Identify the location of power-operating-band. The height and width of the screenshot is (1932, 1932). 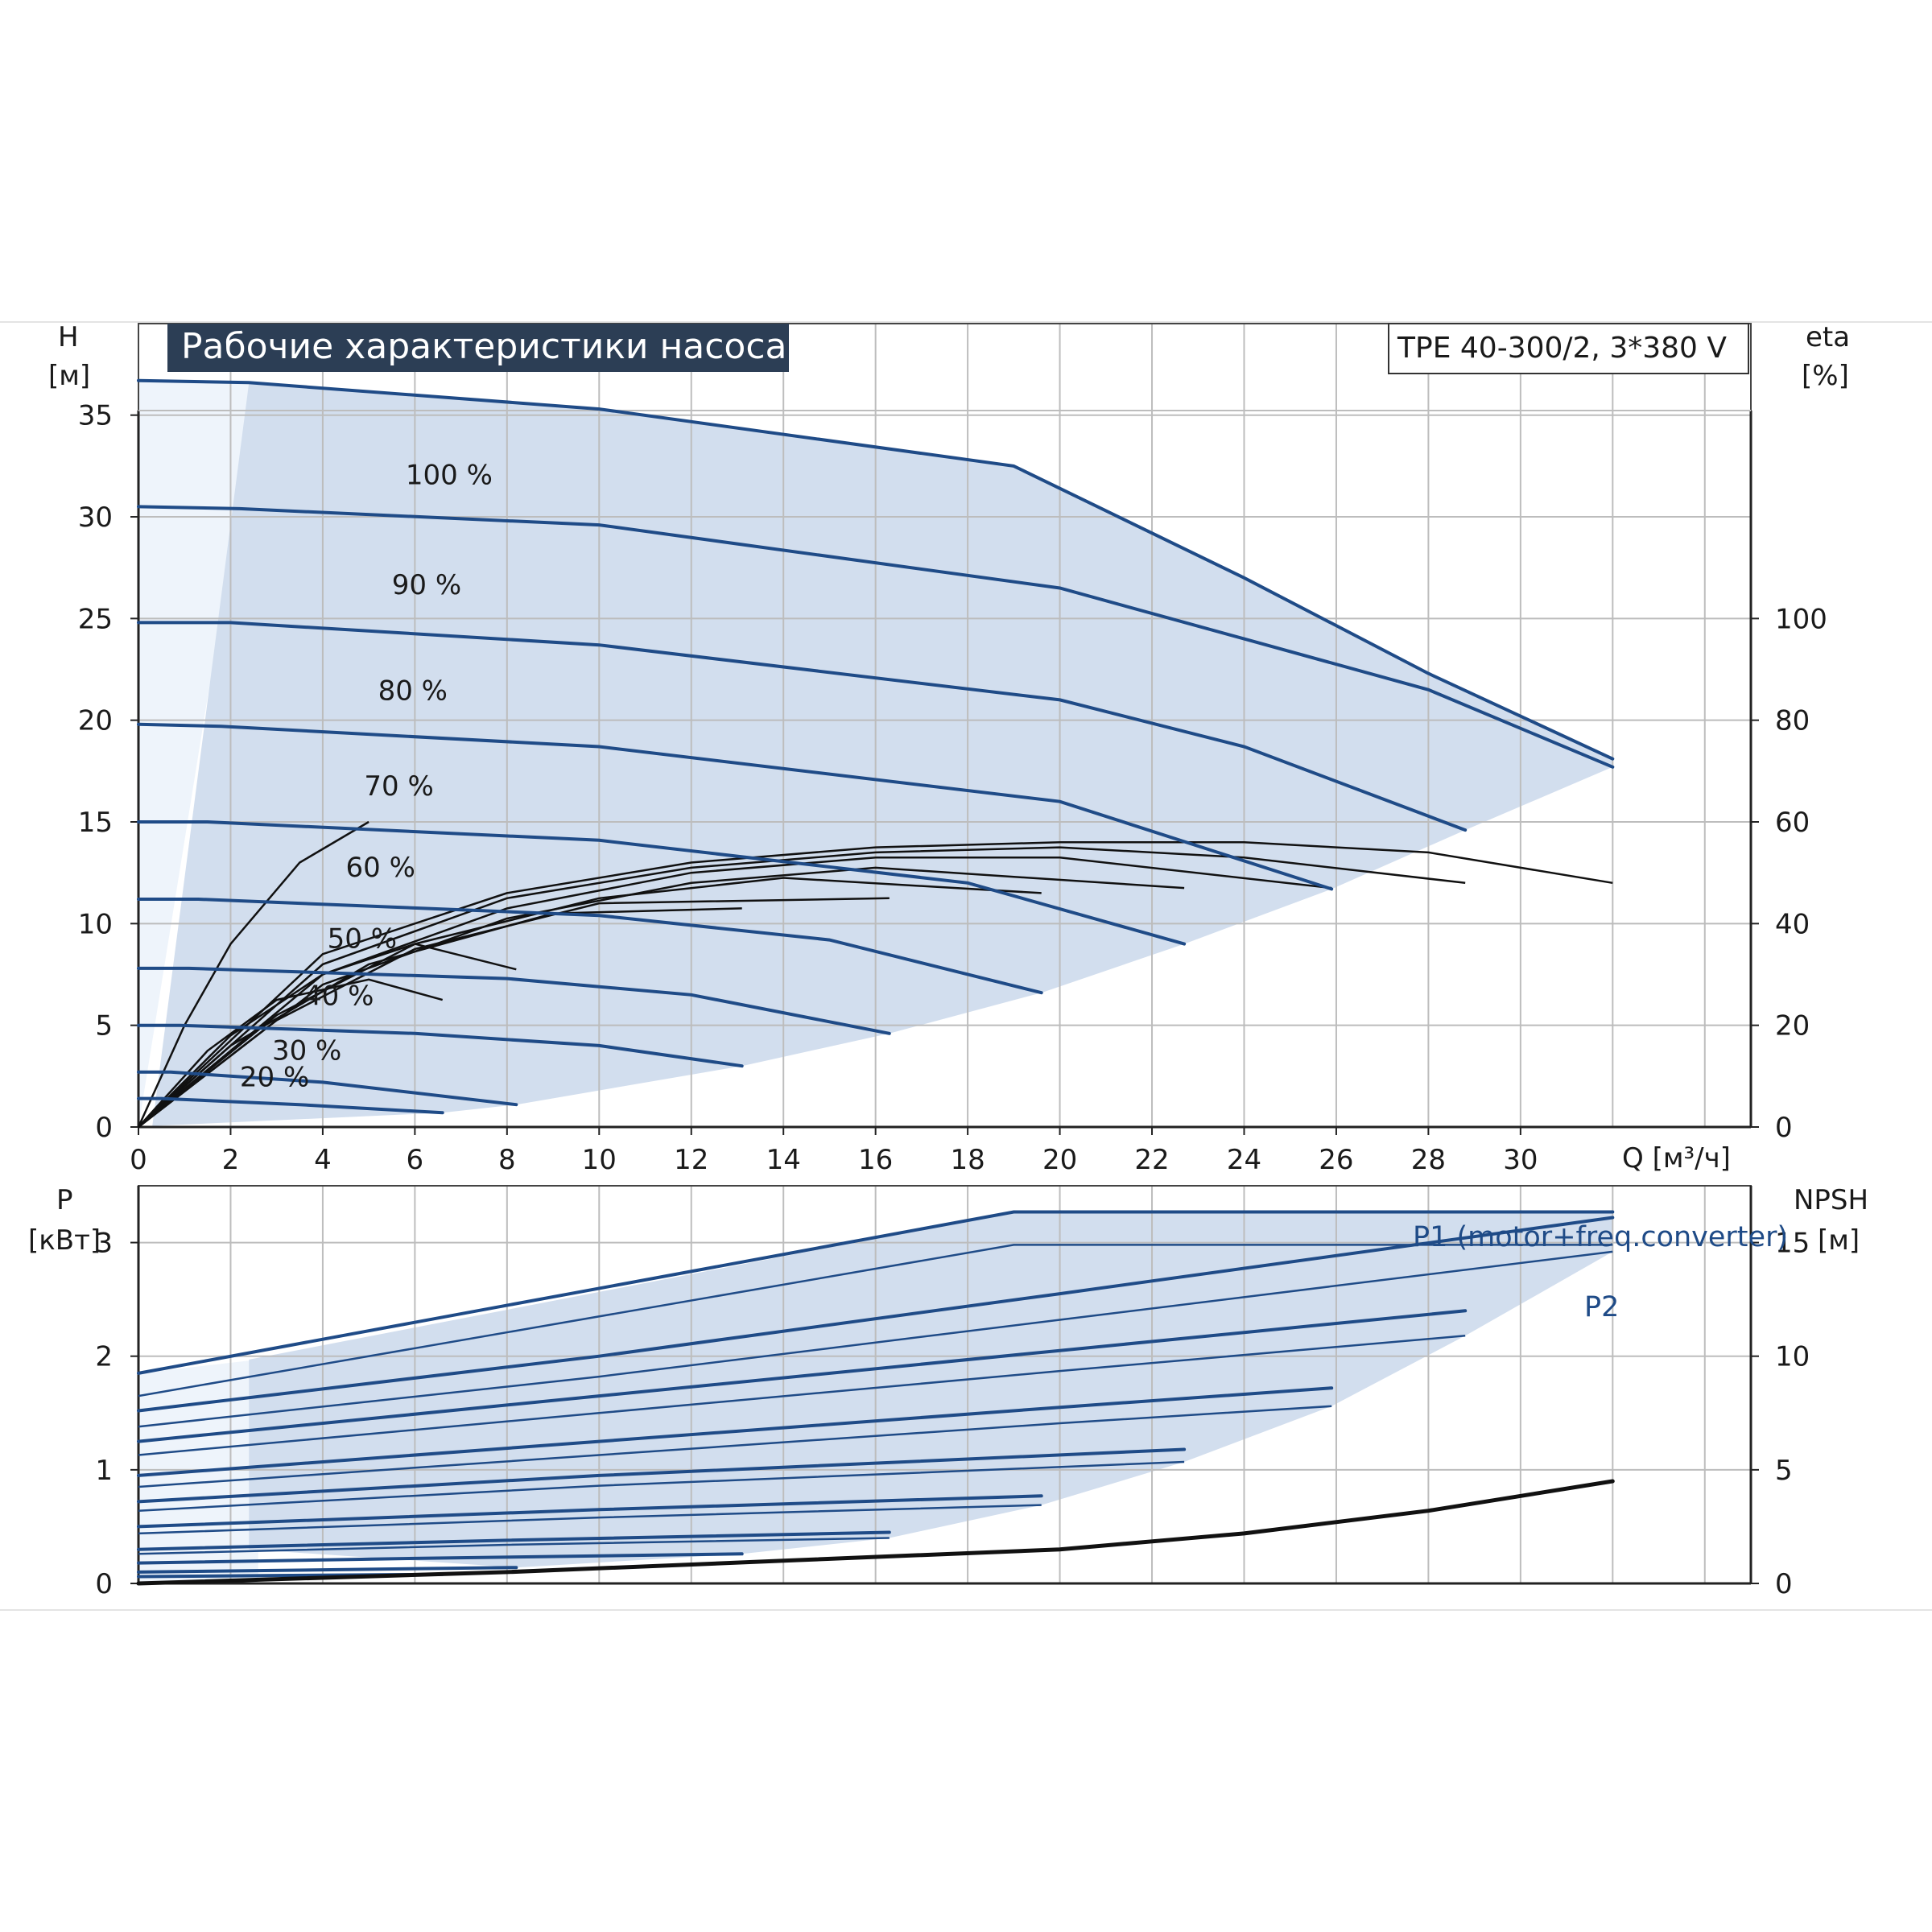
(931, 1390).